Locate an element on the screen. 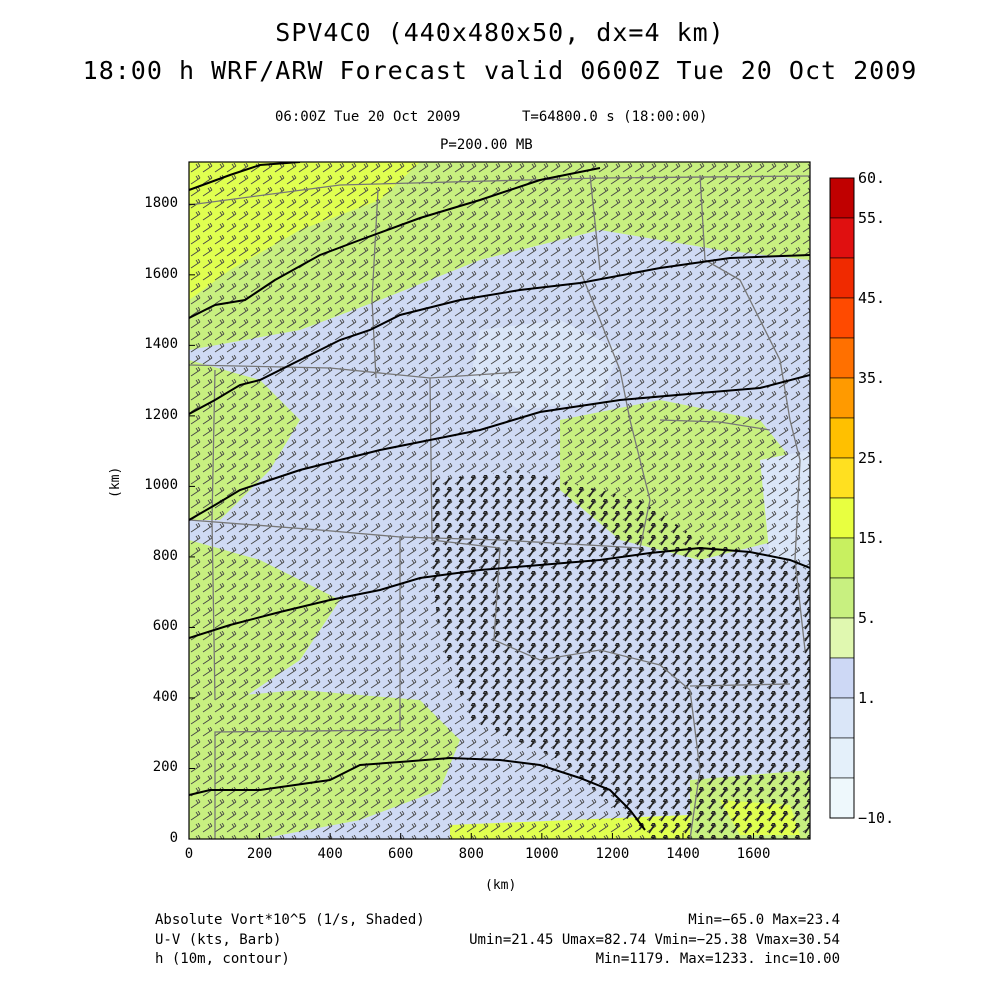 This screenshot has height=1000, width=1000. valid-time: 06:00Z Tue 20 Oct 2009 is located at coordinates (368, 117).